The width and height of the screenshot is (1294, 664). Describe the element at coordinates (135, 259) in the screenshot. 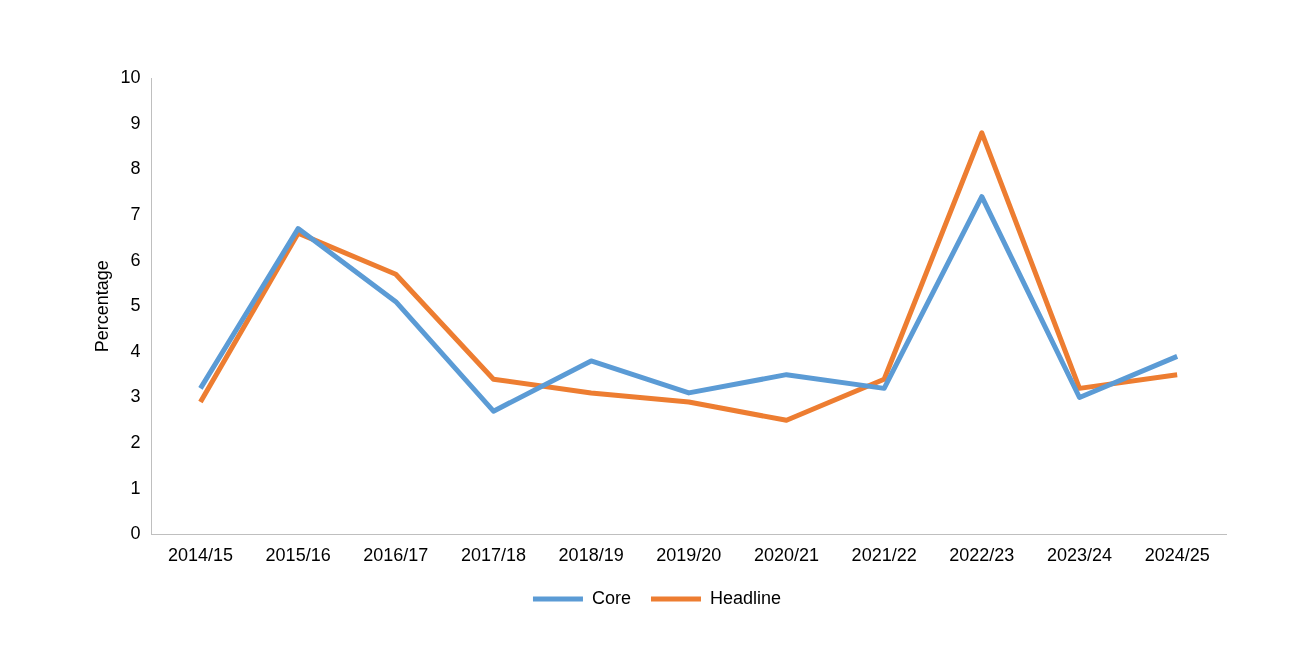

I see `y-tick-label: 6` at that location.